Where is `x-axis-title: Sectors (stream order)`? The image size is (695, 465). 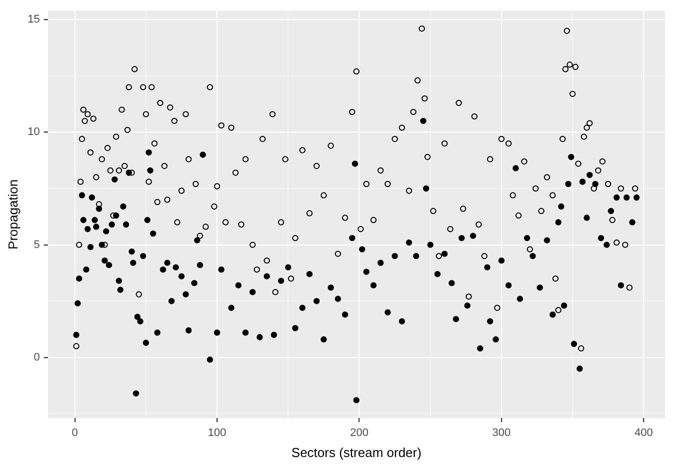
x-axis-title: Sectors (stream order) is located at coordinates (356, 452).